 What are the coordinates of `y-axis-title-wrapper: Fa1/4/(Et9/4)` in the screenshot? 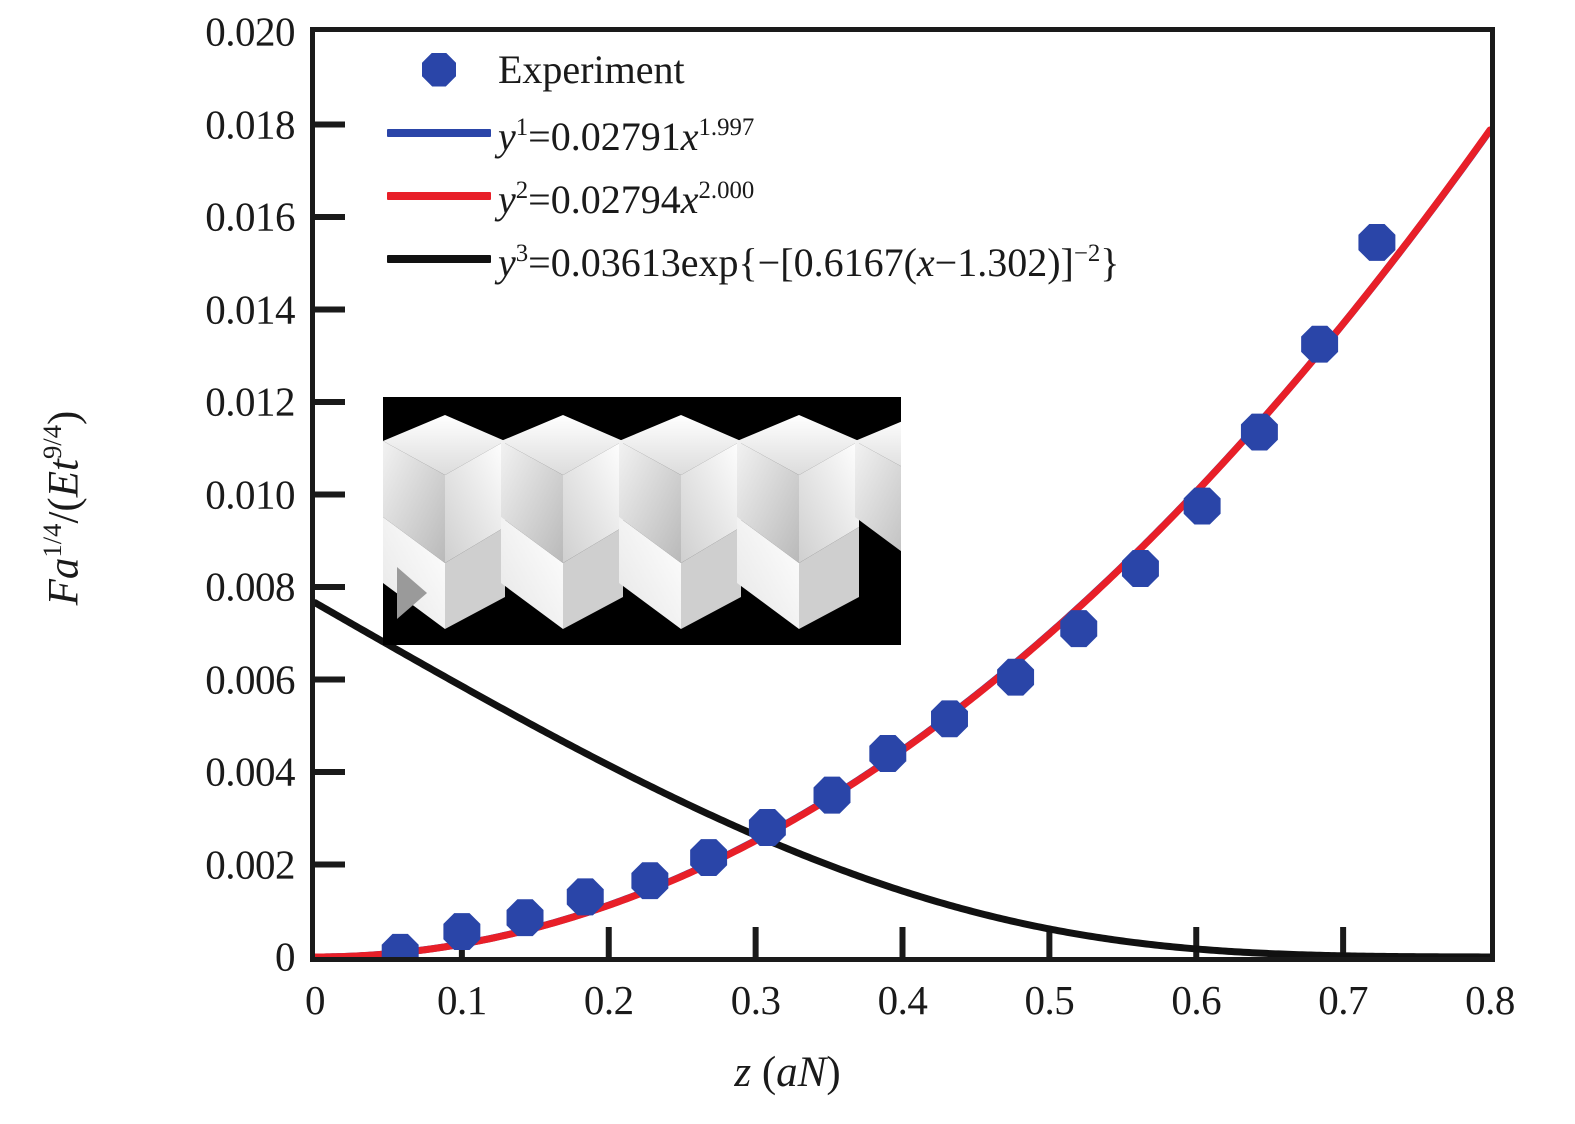 It's located at (58, 508).